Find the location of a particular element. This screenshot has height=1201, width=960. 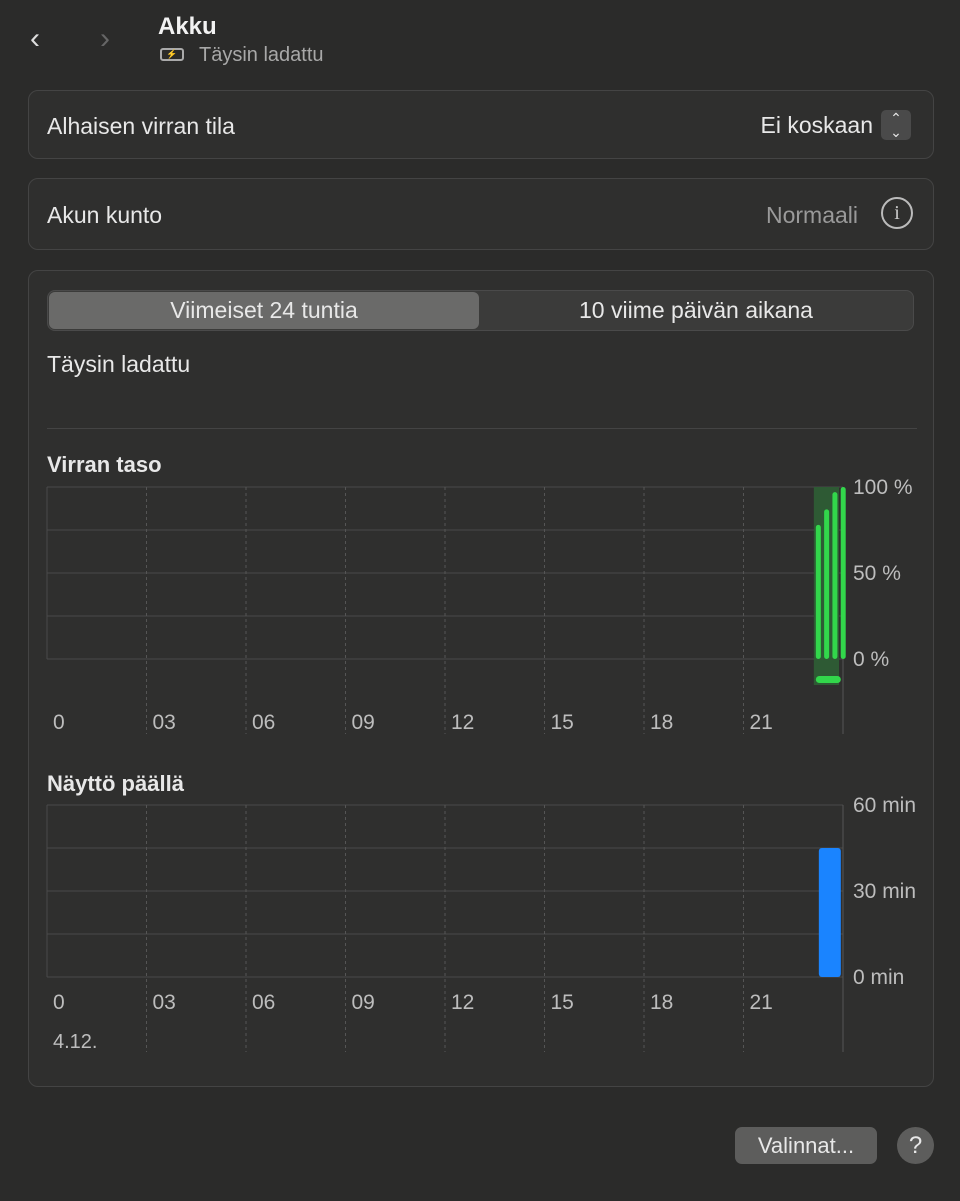

low-power-select: Ei koskaan ⌃ ⌄ is located at coordinates (835, 125).